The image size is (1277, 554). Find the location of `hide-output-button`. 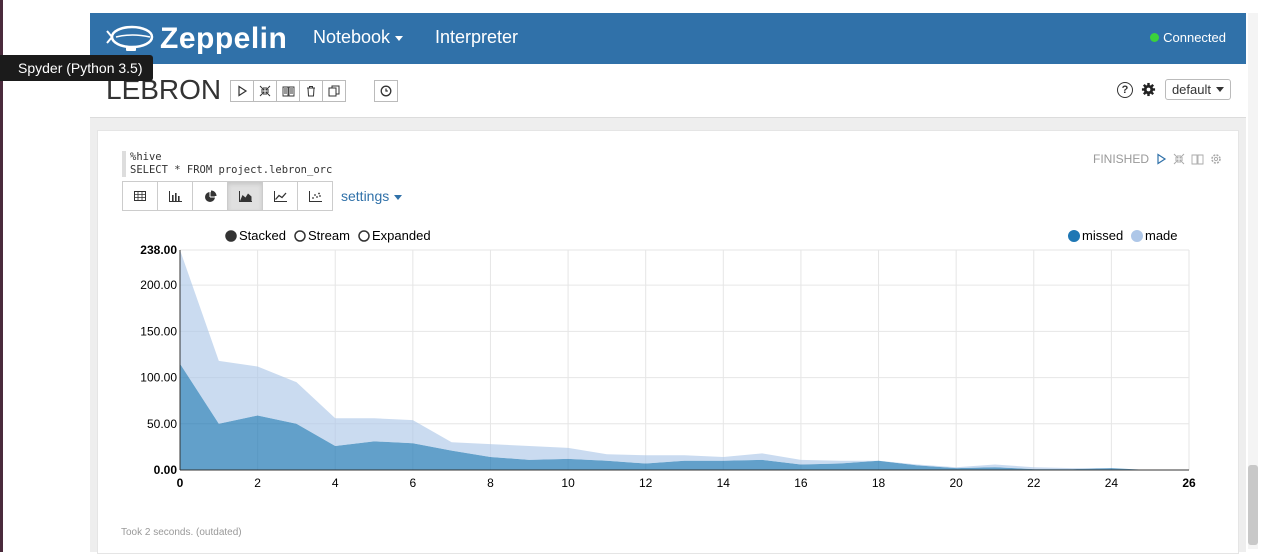

hide-output-button is located at coordinates (288, 91).